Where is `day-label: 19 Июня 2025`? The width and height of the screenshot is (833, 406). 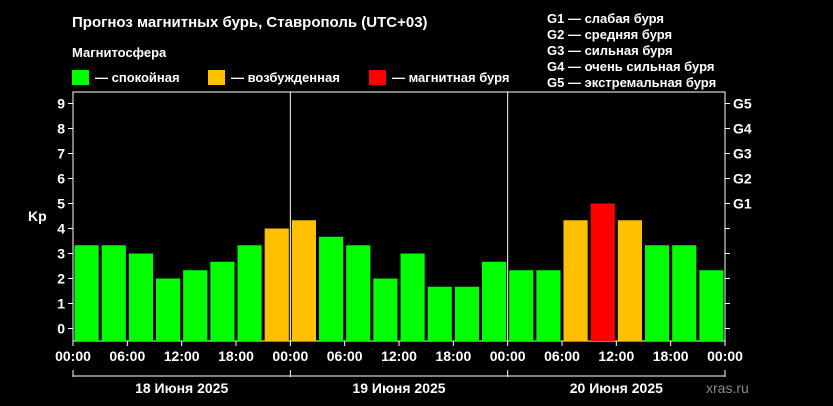
day-label: 19 Июня 2025 is located at coordinates (398, 388).